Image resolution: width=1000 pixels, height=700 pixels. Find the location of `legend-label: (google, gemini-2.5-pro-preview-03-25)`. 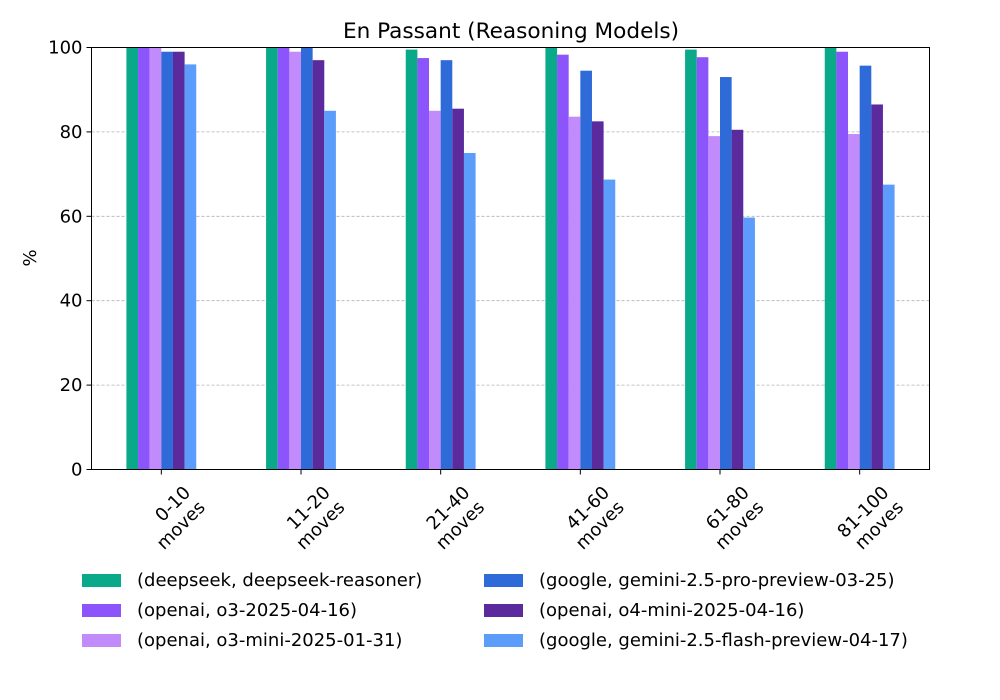

legend-label: (google, gemini-2.5-pro-preview-03-25) is located at coordinates (717, 580).